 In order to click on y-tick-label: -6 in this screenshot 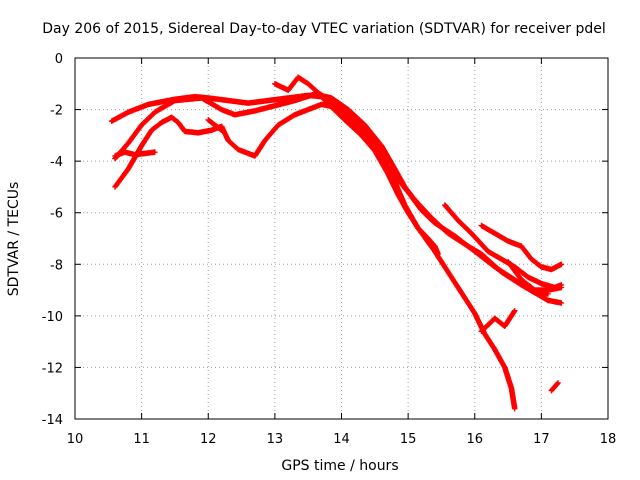, I will do `click(56, 214)`.